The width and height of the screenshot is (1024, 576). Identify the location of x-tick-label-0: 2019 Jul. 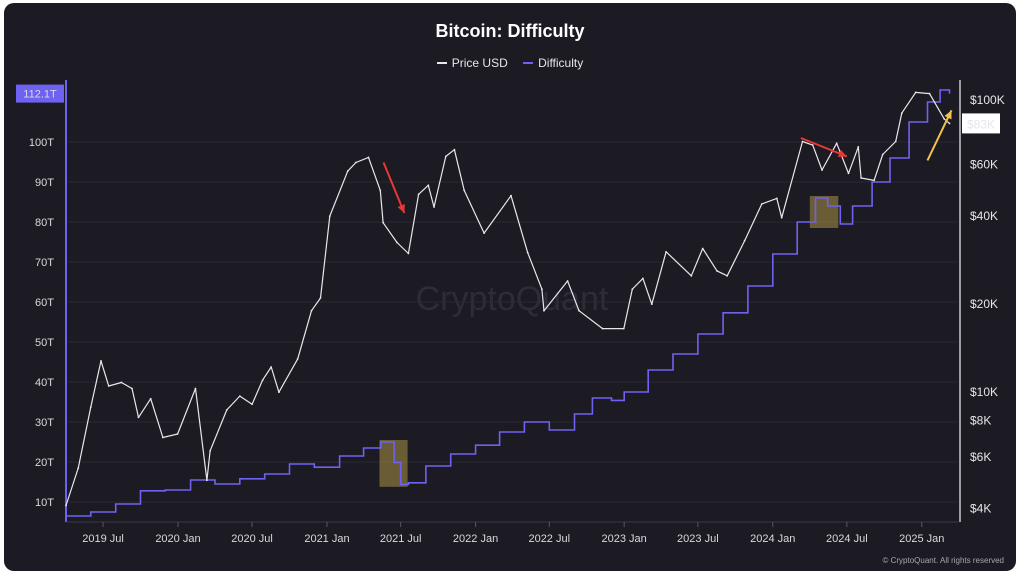
(103, 539).